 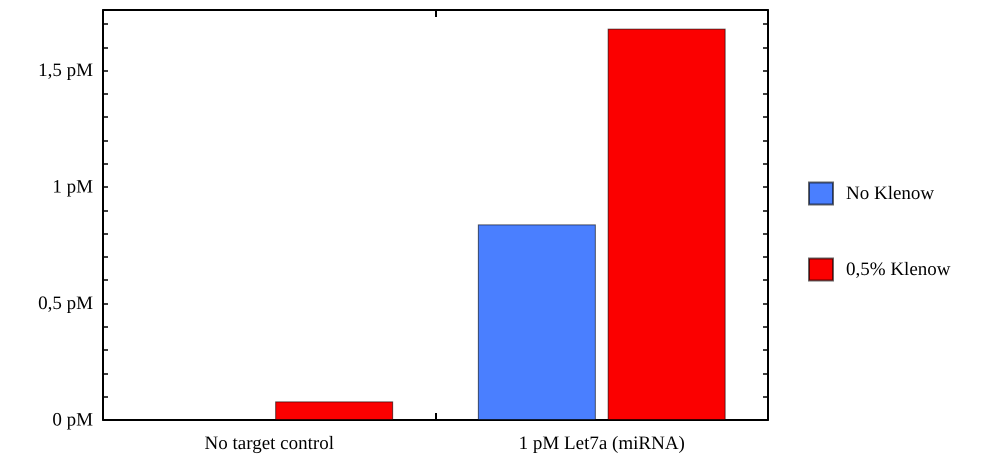 What do you see at coordinates (73, 420) in the screenshot?
I see `y-tick-label: 0 pM` at bounding box center [73, 420].